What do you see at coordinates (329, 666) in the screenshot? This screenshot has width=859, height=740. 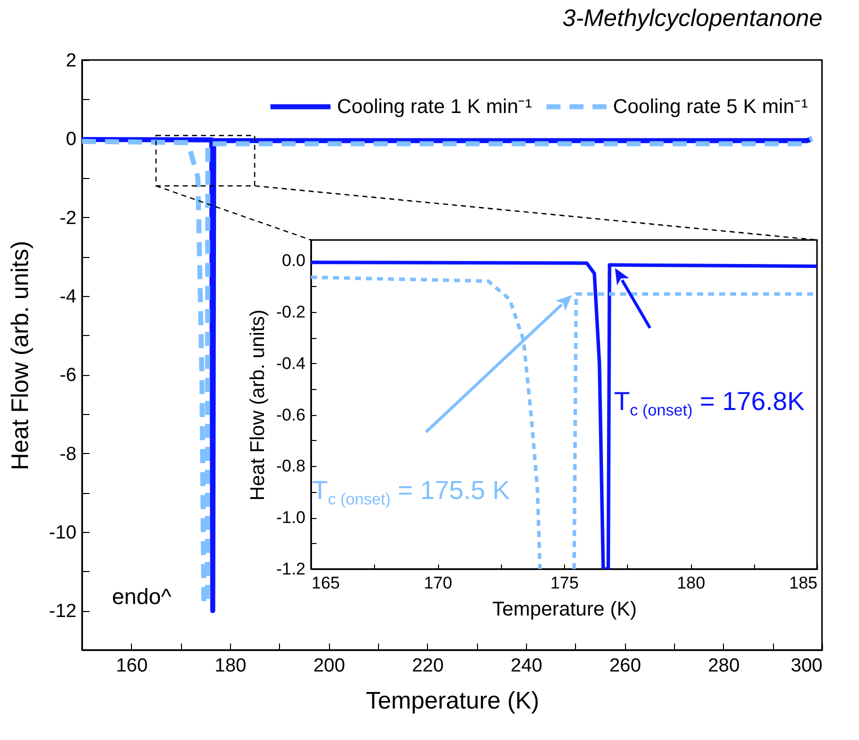 I see `x-tick-label: 200` at bounding box center [329, 666].